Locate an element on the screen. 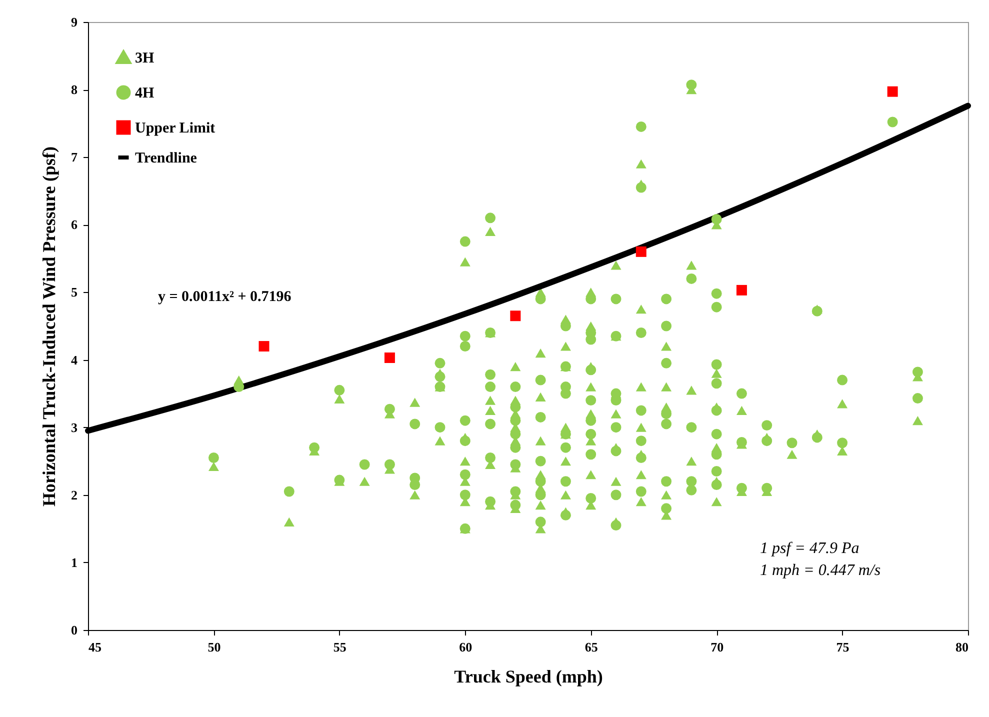 Image resolution: width=989 pixels, height=717 pixels. y-tick-label: 0 is located at coordinates (74, 630).